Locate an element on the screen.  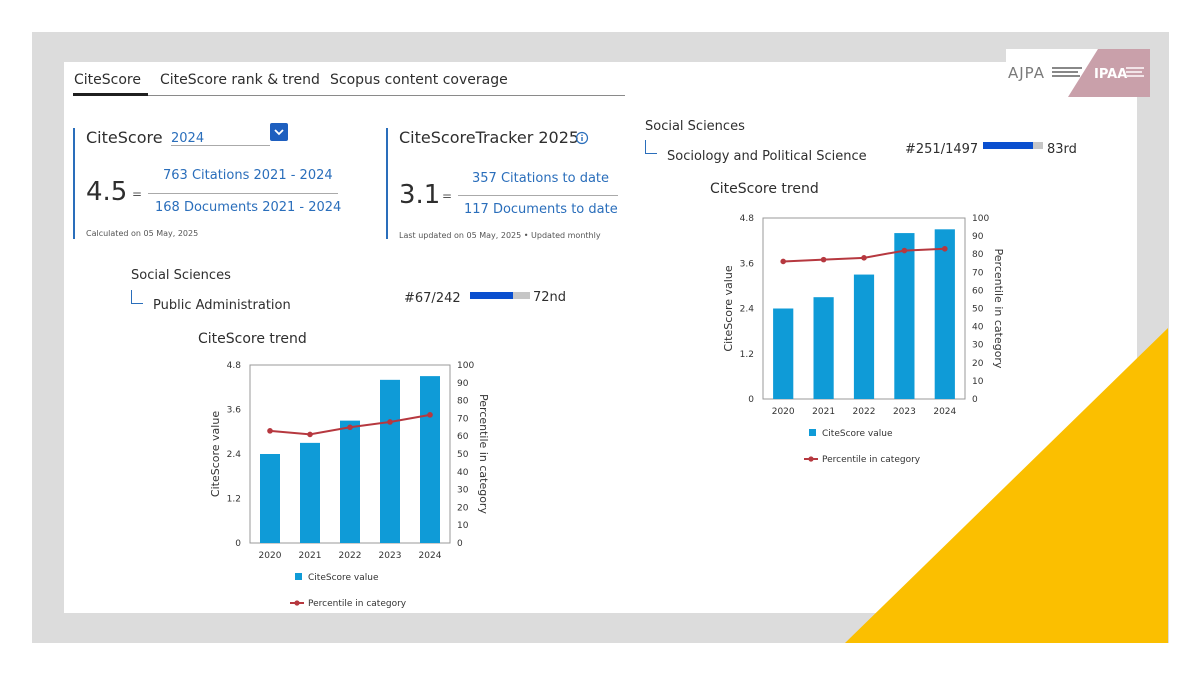
y2-tick-label: 0 is located at coordinates (975, 400).